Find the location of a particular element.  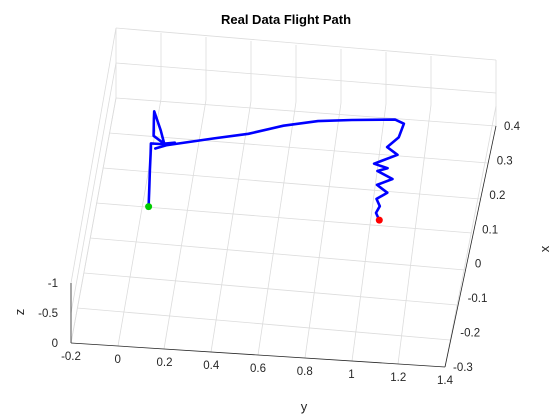

x-tick-labels: 0.4 0.3 0.2 0.1 0 -0.1 -0.2 -0.3 is located at coordinates (487, 247).